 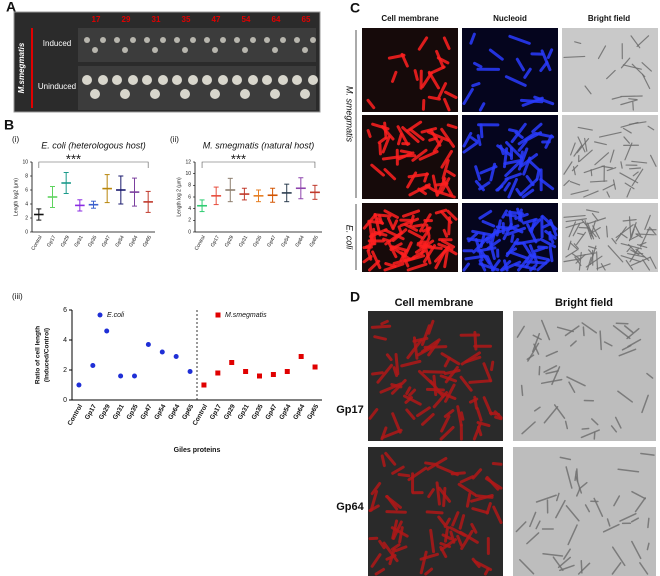 What do you see at coordinates (229, 241) in the screenshot?
I see `x-tick-label: Gp29` at bounding box center [229, 241].